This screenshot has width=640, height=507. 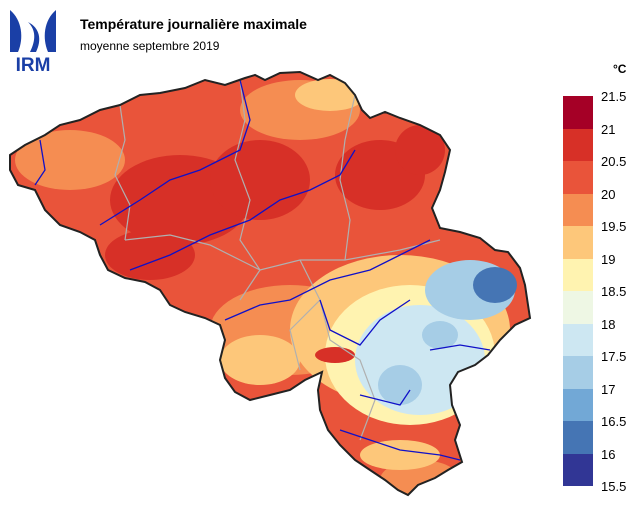 What do you see at coordinates (495, 285) in the screenshot?
I see `coldest-zone-highfens` at bounding box center [495, 285].